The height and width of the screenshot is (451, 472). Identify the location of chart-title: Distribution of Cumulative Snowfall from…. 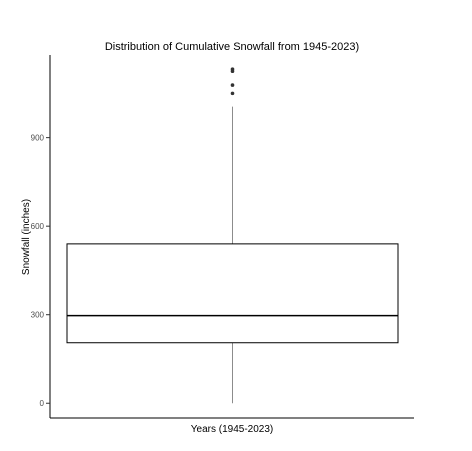
(232, 47).